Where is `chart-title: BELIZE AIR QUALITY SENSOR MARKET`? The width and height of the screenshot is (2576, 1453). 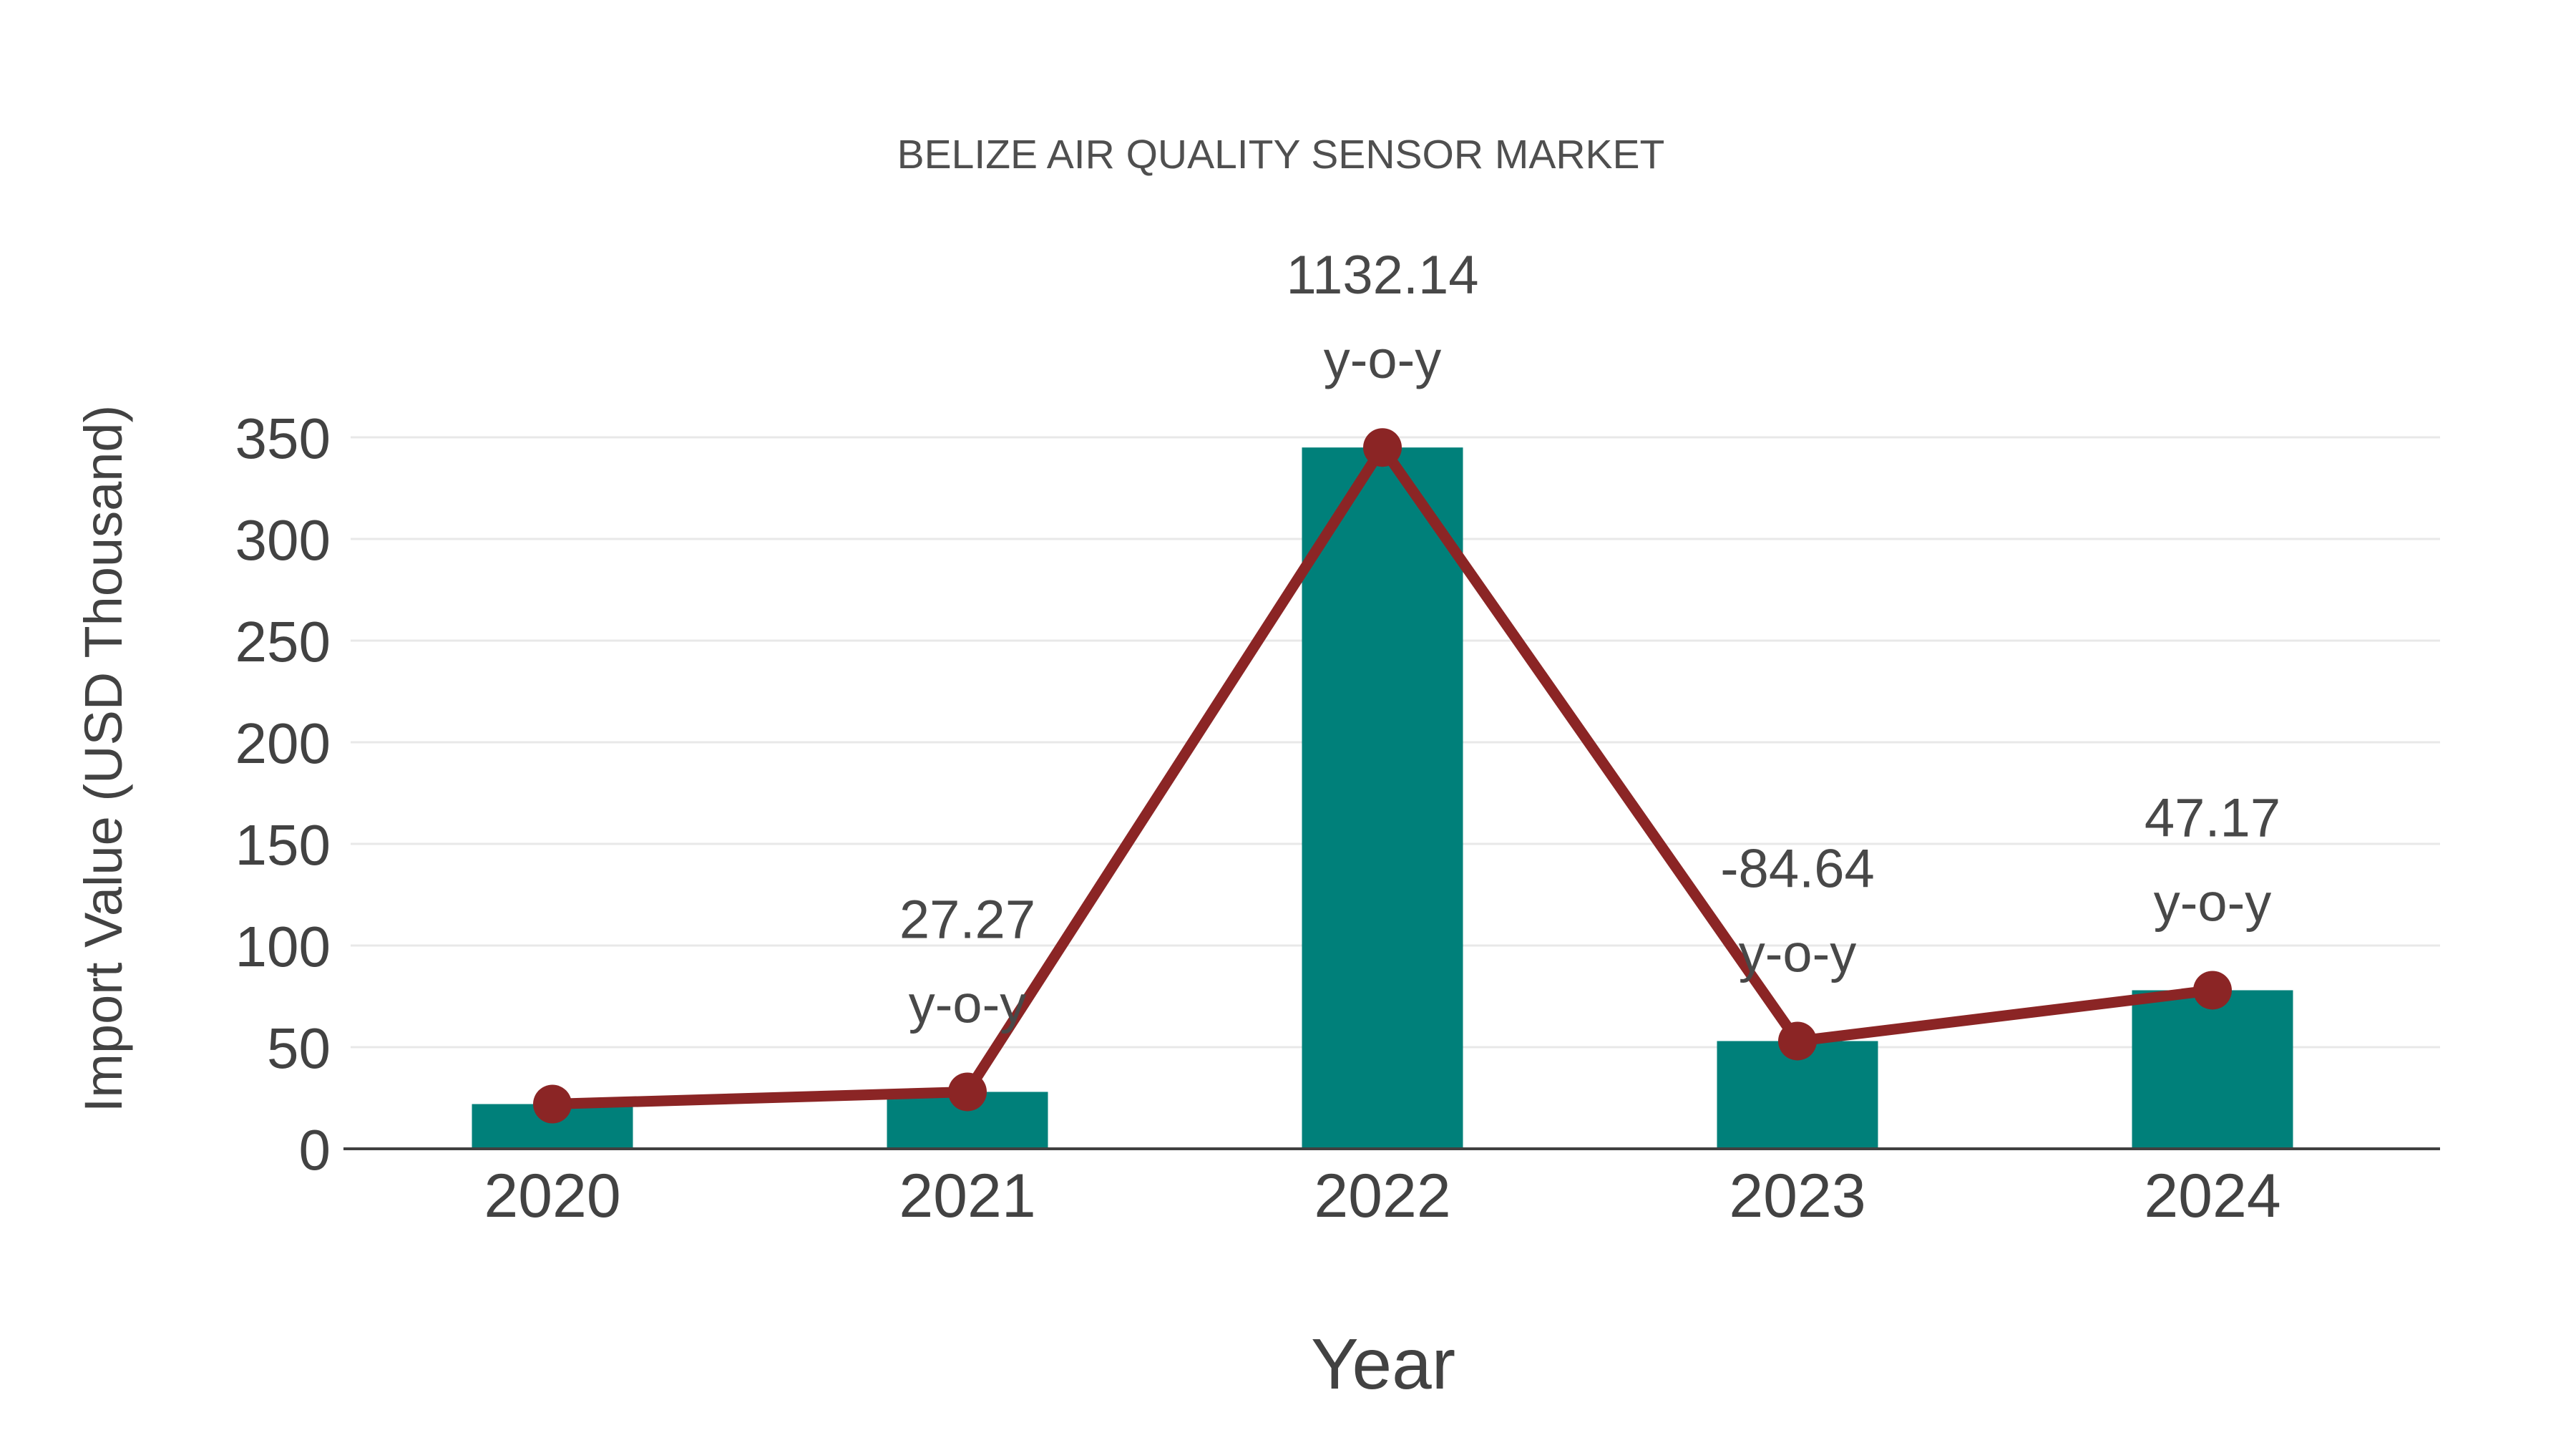
chart-title: BELIZE AIR QUALITY SENSOR MARKET is located at coordinates (1281, 155).